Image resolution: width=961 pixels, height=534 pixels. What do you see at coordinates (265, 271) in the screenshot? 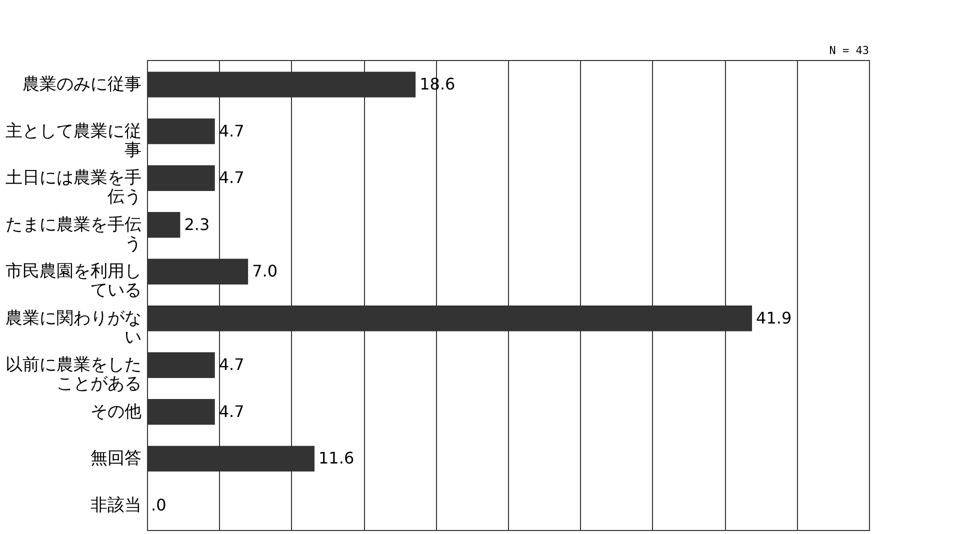
I see `data-label: 7.0` at bounding box center [265, 271].